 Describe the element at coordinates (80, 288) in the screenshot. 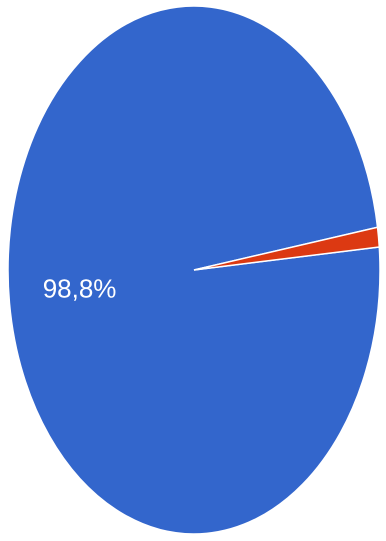

I see `pie-slice-label-0: 98,8%` at that location.